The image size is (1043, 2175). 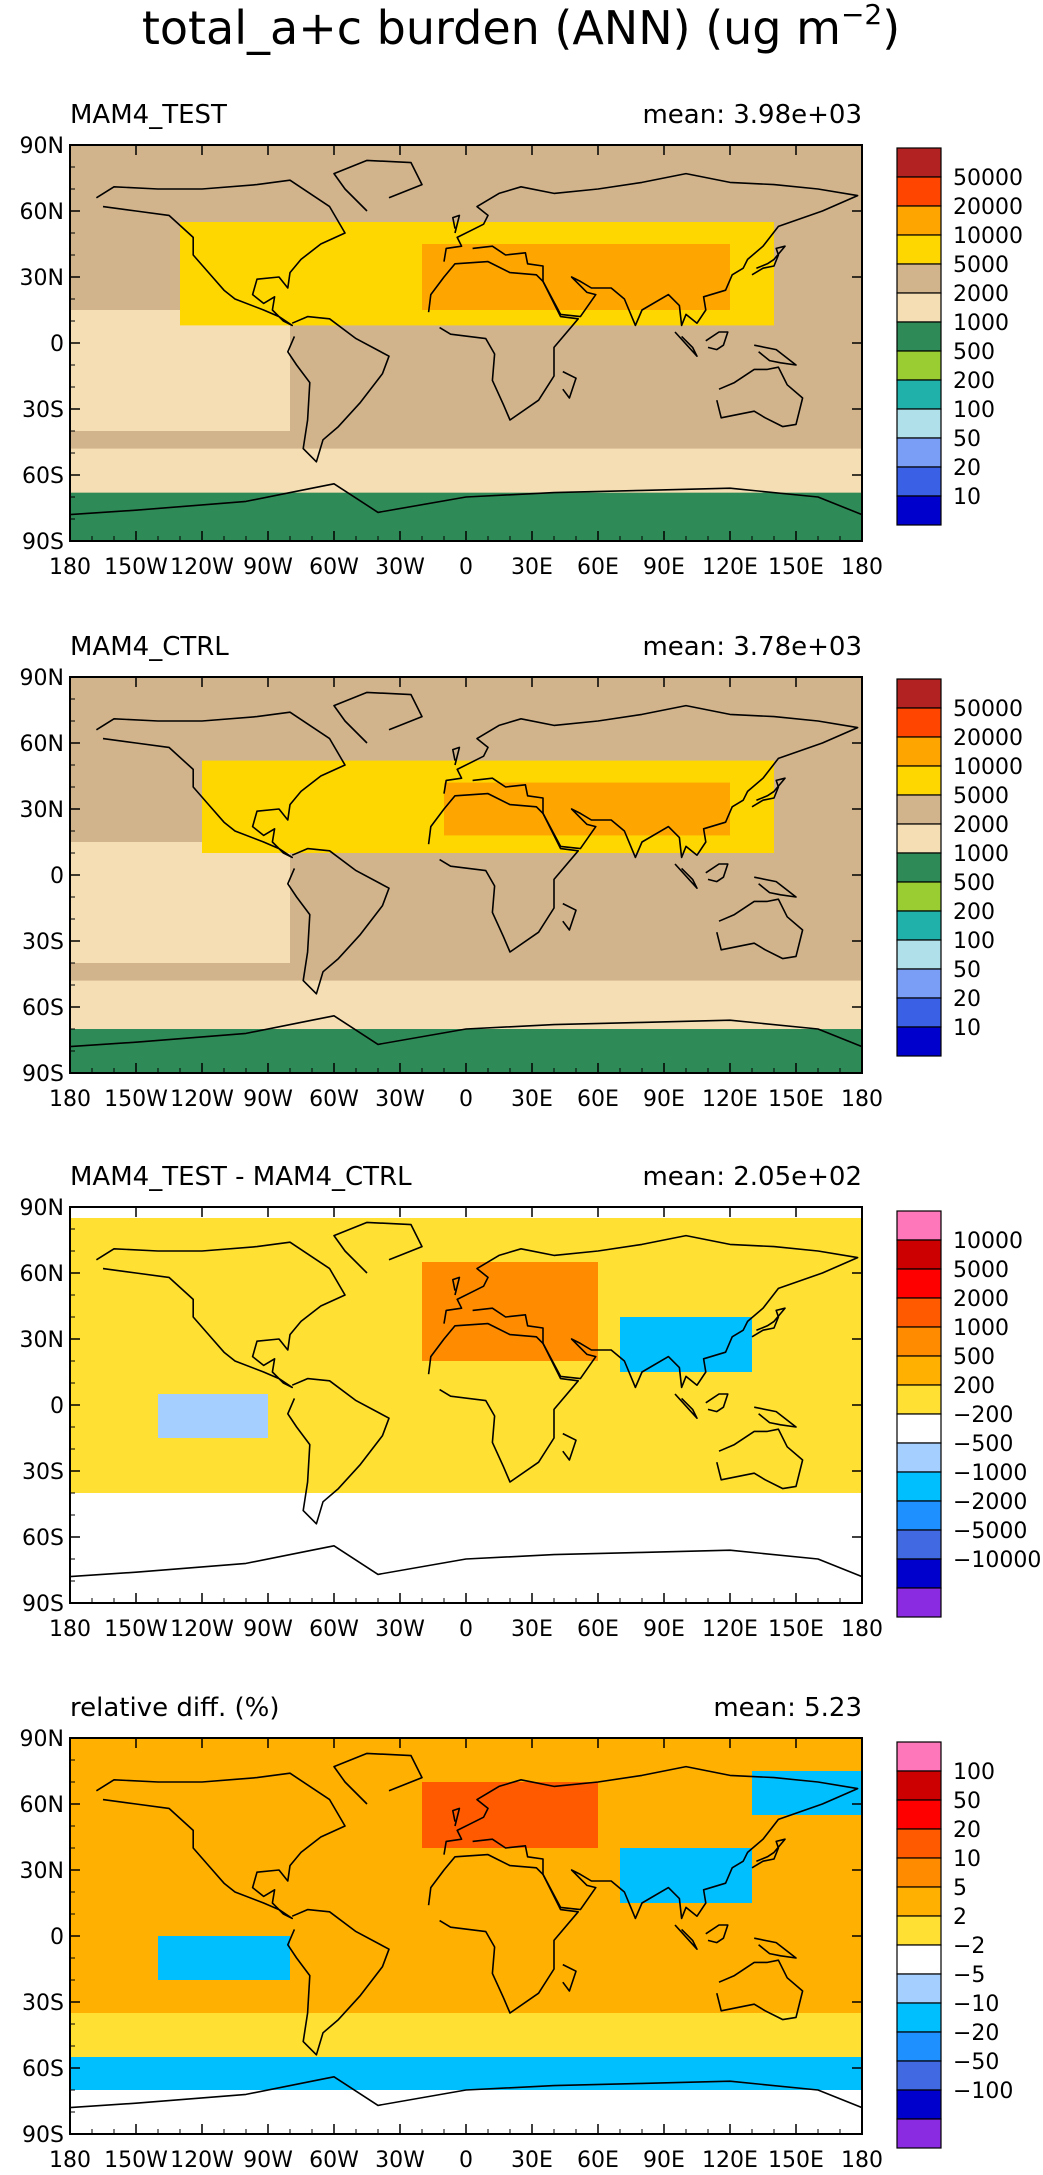 What do you see at coordinates (136, 1099) in the screenshot?
I see `x-tick-label: 150W` at bounding box center [136, 1099].